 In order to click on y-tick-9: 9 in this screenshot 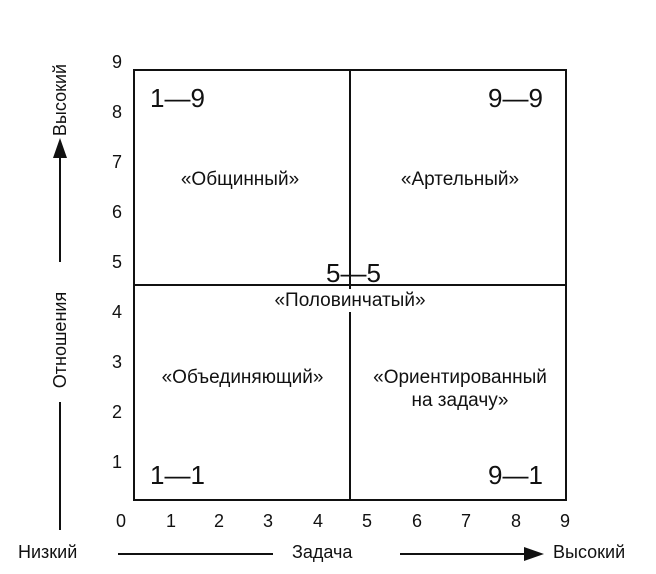, I will do `click(116, 62)`.